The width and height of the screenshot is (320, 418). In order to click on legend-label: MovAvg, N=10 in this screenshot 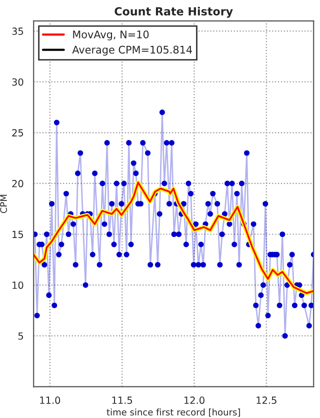, I will do `click(111, 35)`.